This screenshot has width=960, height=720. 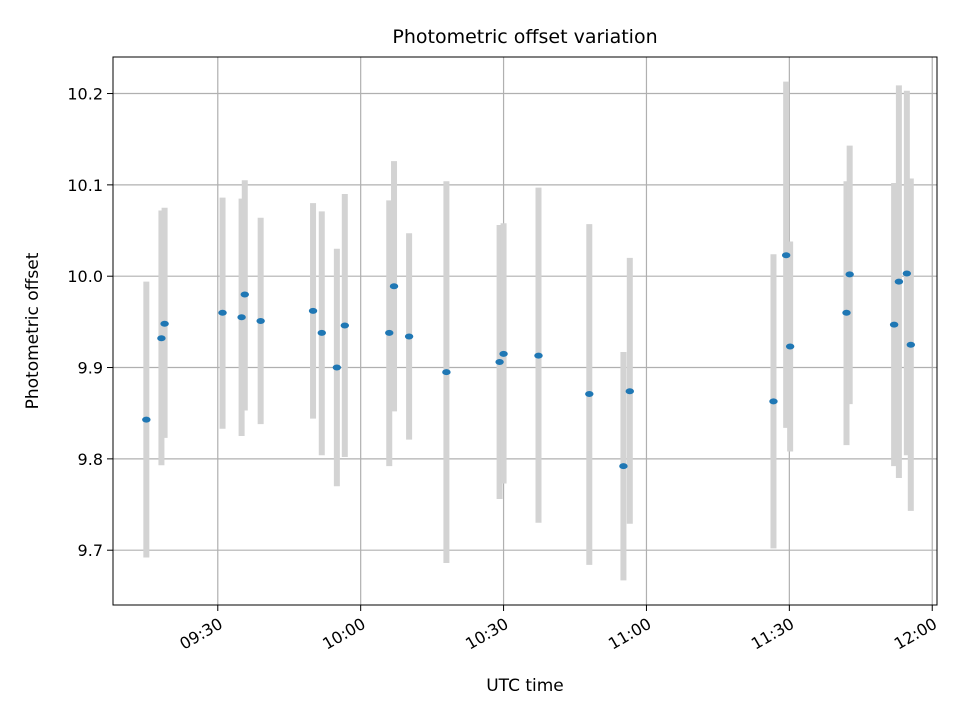 I want to click on y-tick-label: 10.0, so click(x=85, y=276).